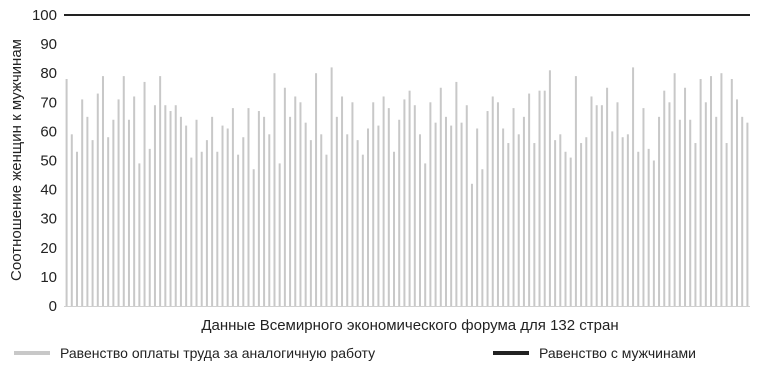 Image resolution: width=765 pixels, height=371 pixels. What do you see at coordinates (48, 131) in the screenshot?
I see `y-tick-label: 60` at bounding box center [48, 131].